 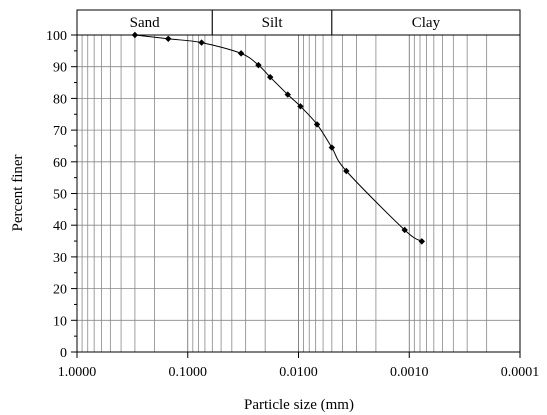 I want to click on y-axis-title: Percent finer, so click(x=18, y=192).